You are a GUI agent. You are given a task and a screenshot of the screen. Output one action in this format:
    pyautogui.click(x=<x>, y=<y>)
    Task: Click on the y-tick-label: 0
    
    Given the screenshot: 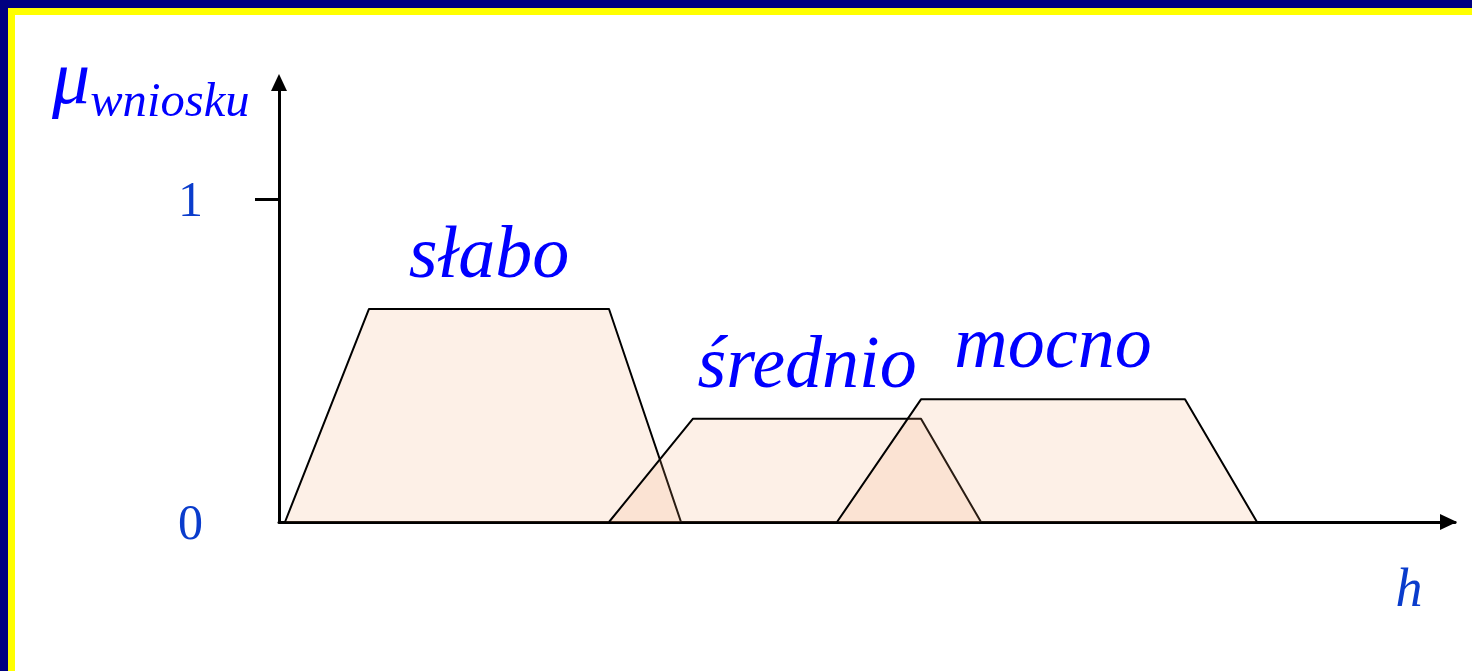 What is the action you would take?
    pyautogui.click(x=190, y=522)
    